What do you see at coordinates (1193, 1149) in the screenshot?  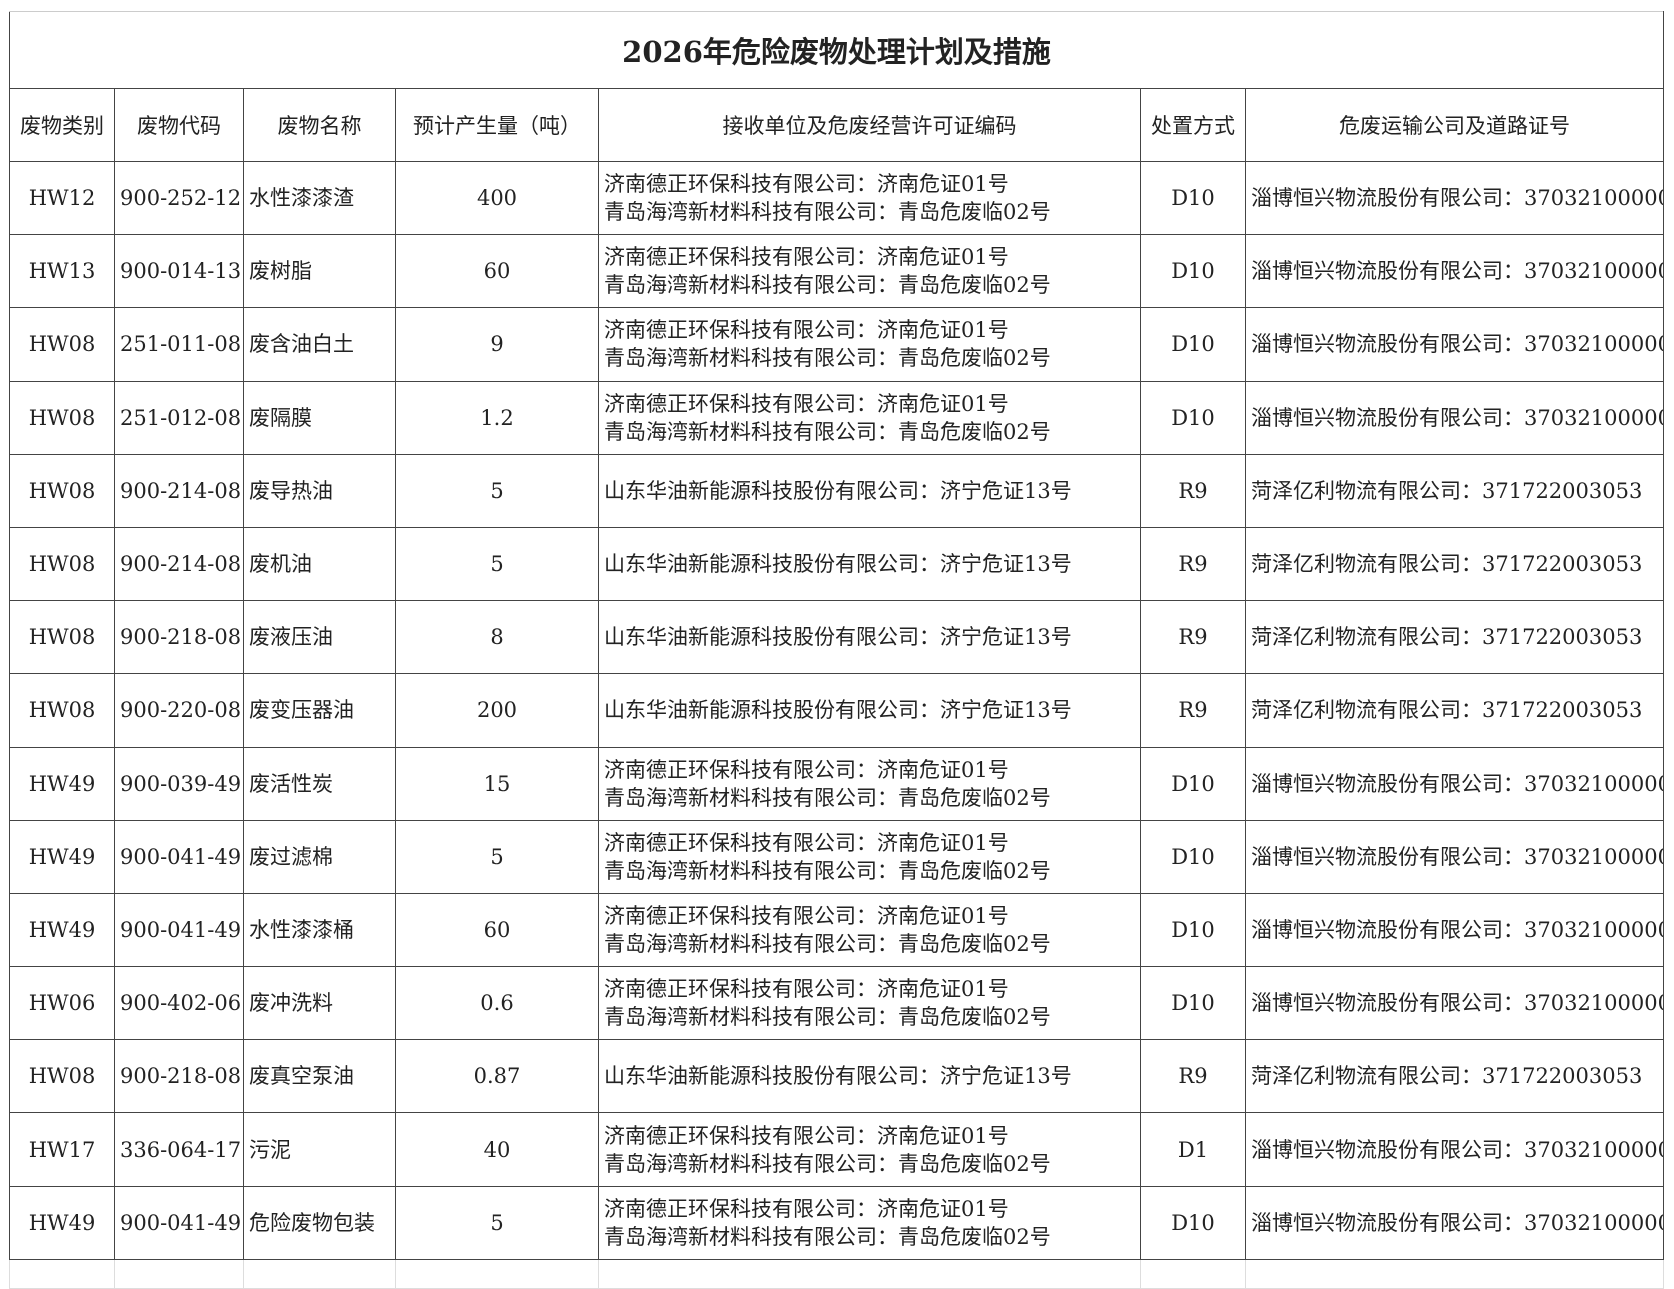 I see `table-cell: D1` at bounding box center [1193, 1149].